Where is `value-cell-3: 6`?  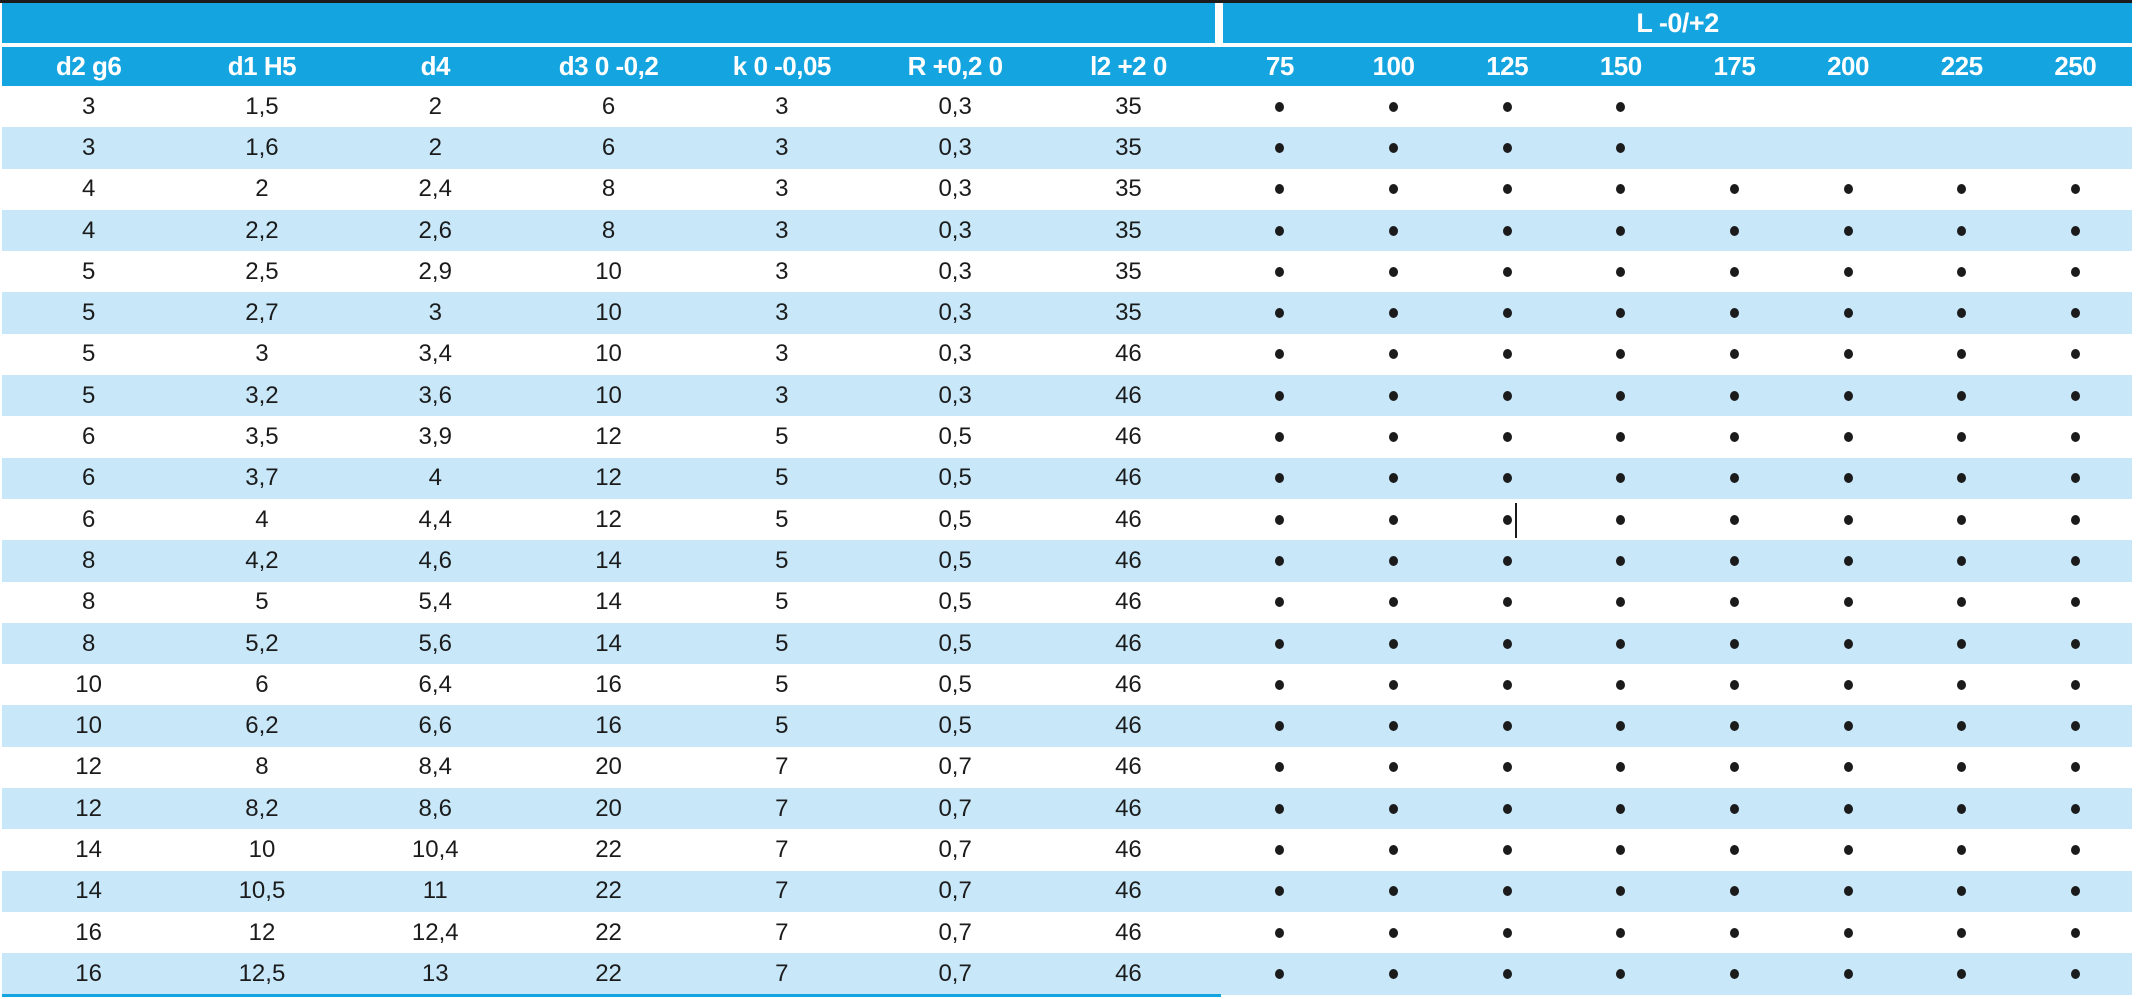
value-cell-3: 6 is located at coordinates (608, 106).